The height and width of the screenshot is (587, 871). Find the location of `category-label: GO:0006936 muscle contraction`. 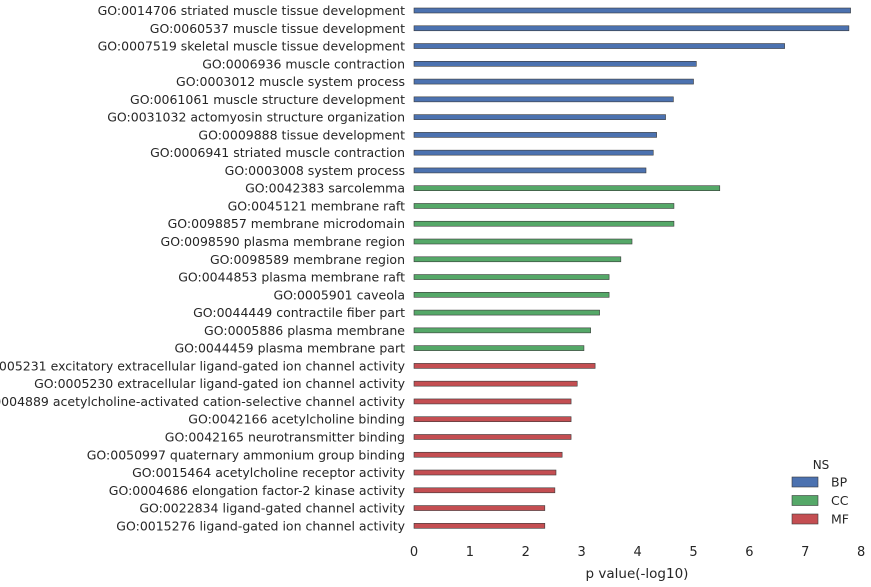

category-label: GO:0006936 muscle contraction is located at coordinates (303, 63).